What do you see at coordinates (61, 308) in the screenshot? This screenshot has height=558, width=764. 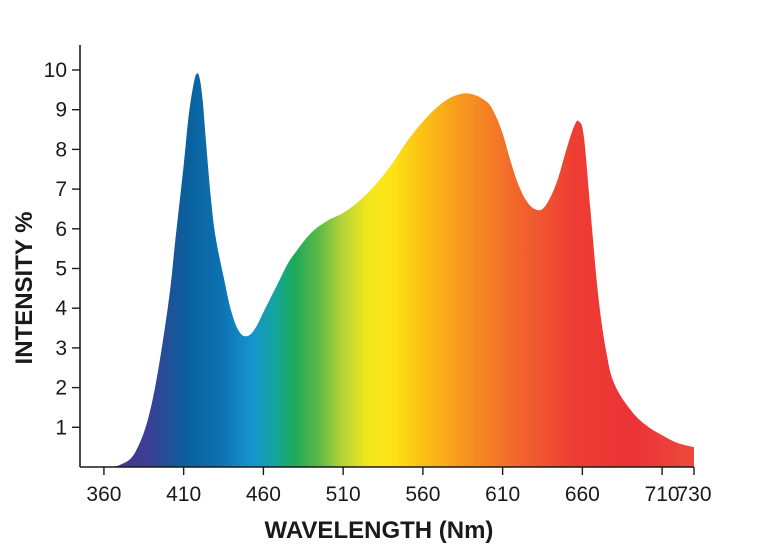 I see `y-tick-label: 4` at bounding box center [61, 308].